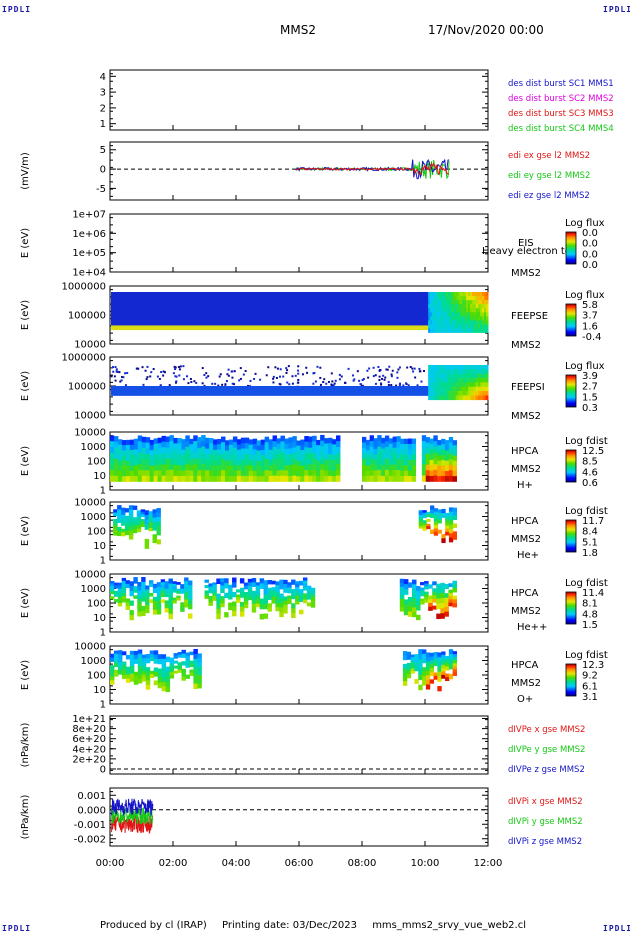 This screenshot has width=630, height=934. What do you see at coordinates (99, 690) in the screenshot?
I see `hpca-o-ytick-label-3: 10` at bounding box center [99, 690].